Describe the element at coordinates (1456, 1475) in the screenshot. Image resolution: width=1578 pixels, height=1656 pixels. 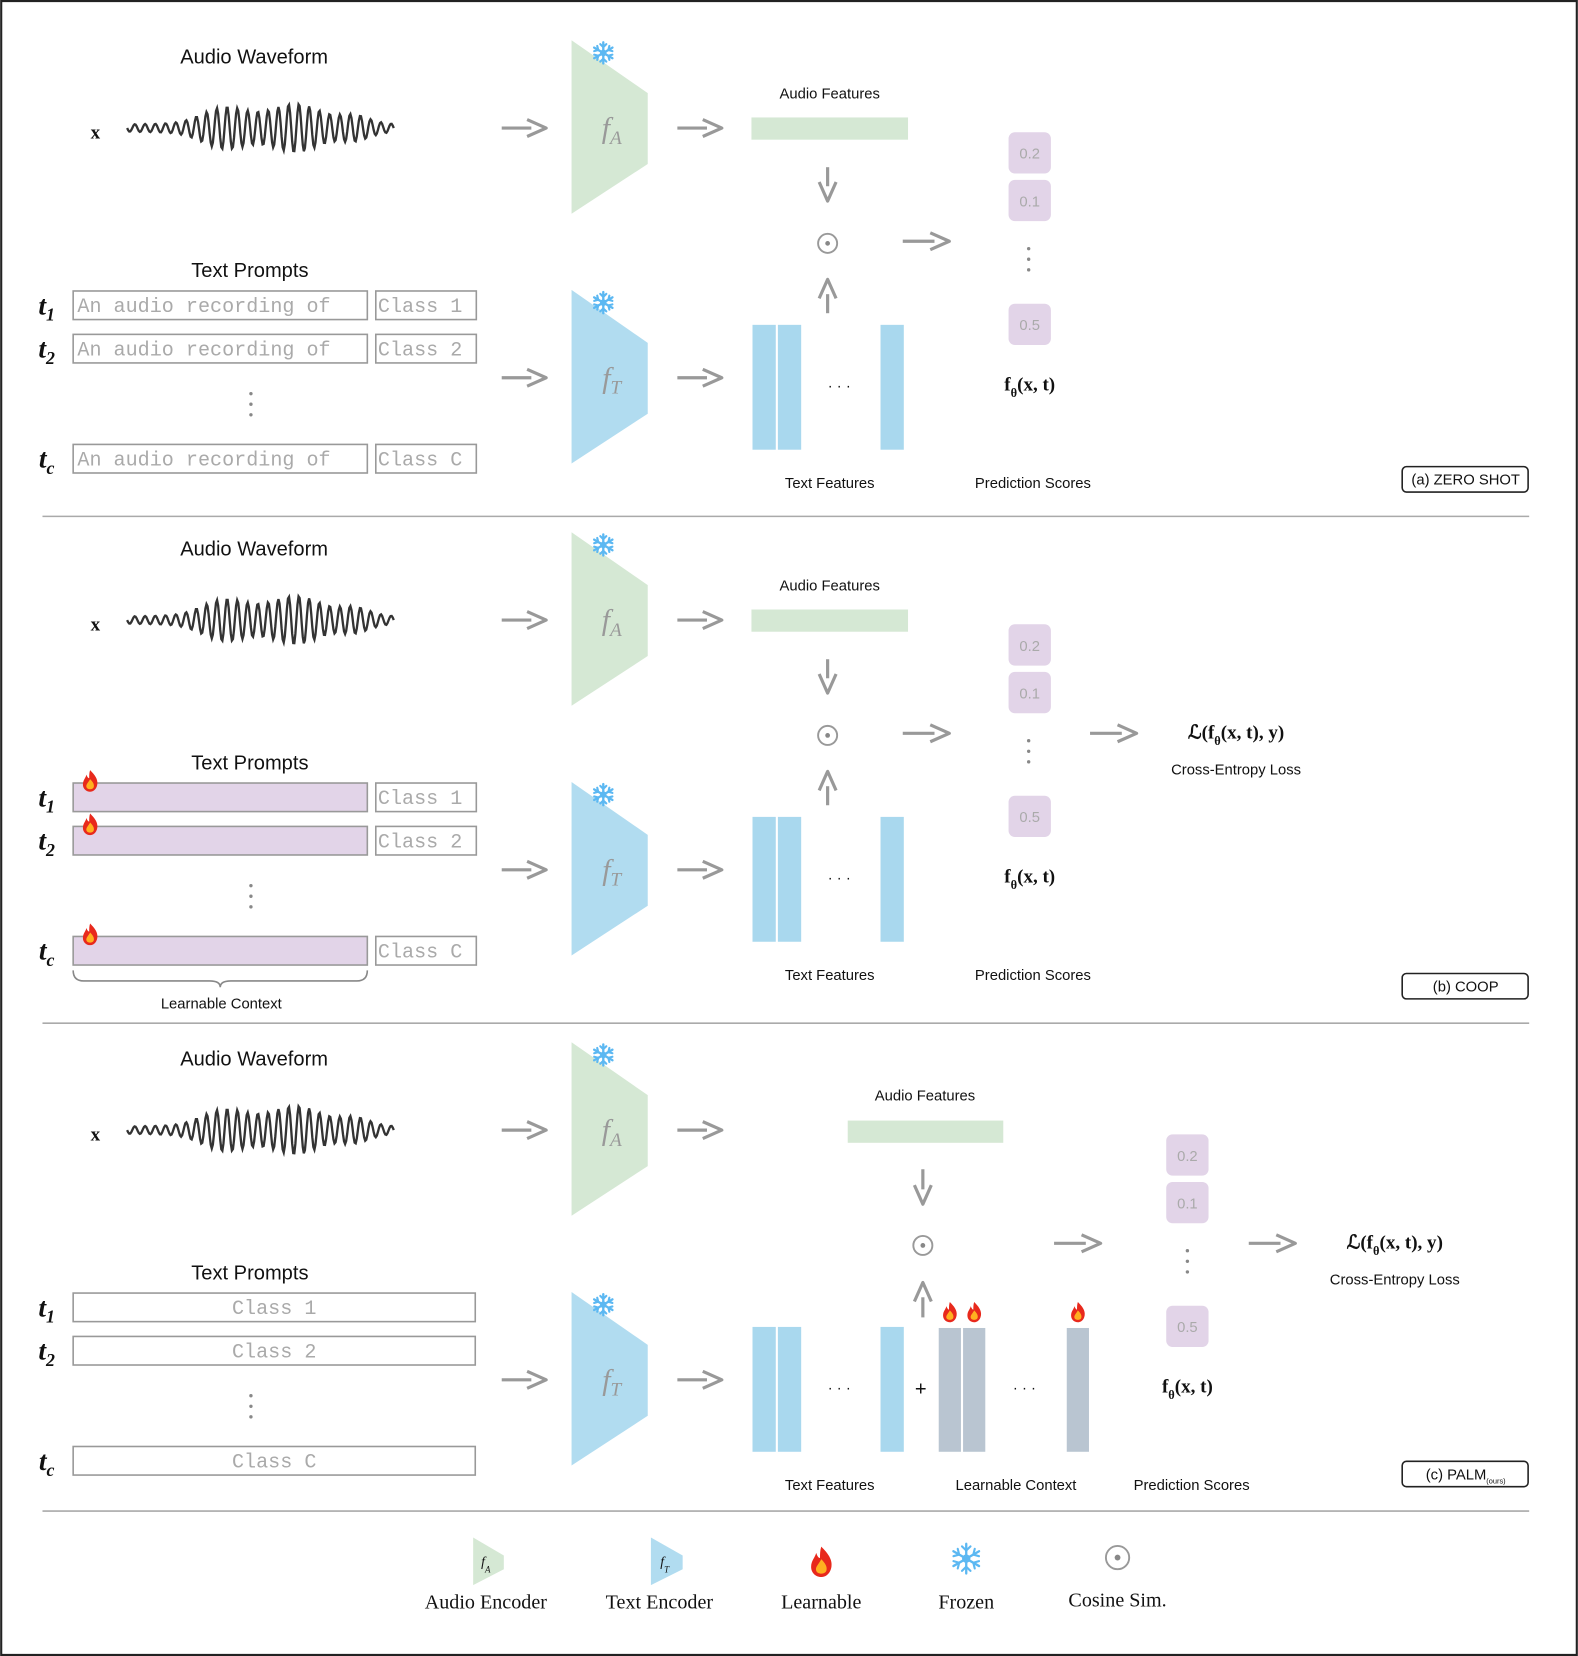
I see `panel-tag-text: (c) PALM` at that location.